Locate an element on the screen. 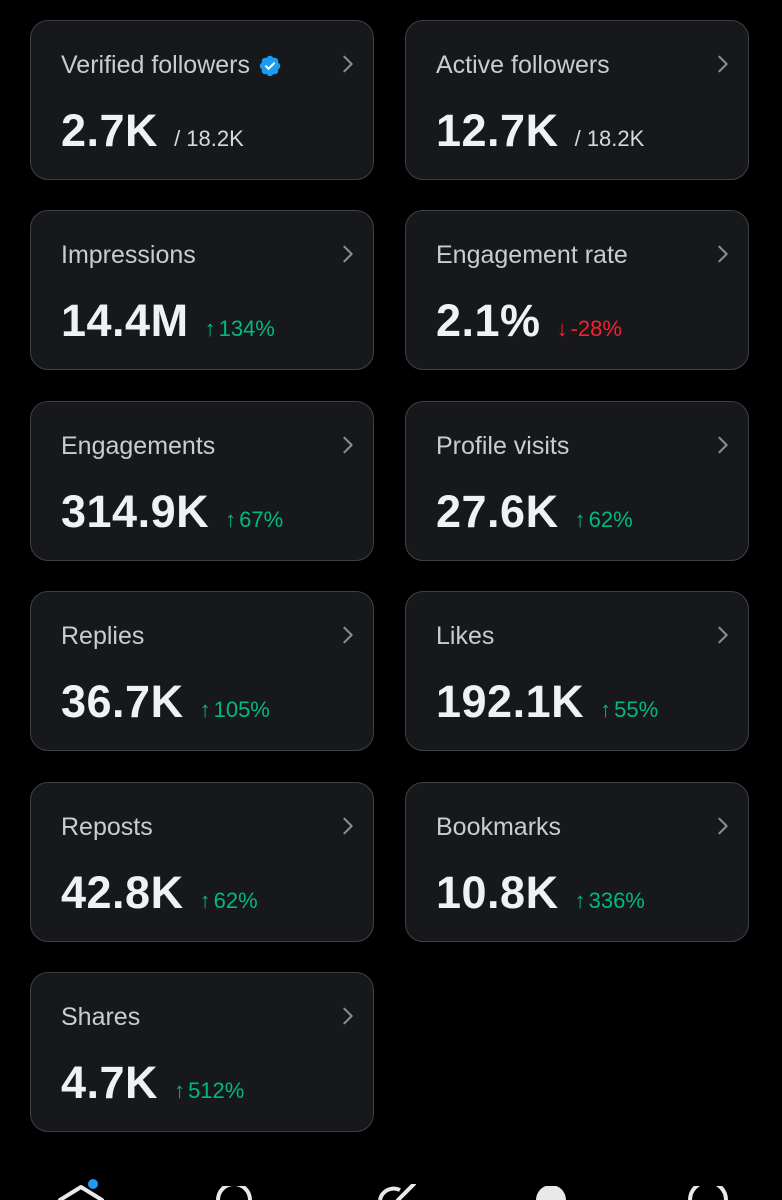 The image size is (782, 1200). card-delta: ↑ 336% is located at coordinates (609, 900).